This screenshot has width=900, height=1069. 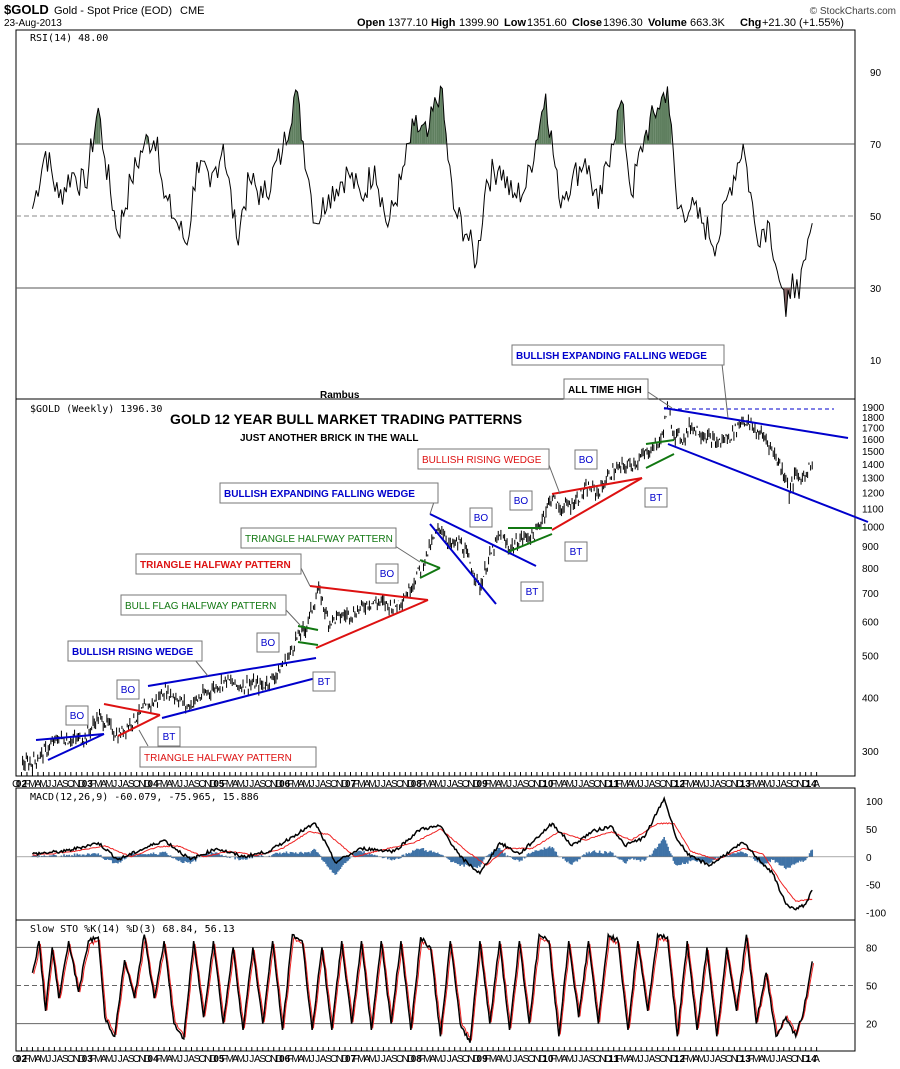 What do you see at coordinates (873, 440) in the screenshot?
I see `price-tick-label: 1600` at bounding box center [873, 440].